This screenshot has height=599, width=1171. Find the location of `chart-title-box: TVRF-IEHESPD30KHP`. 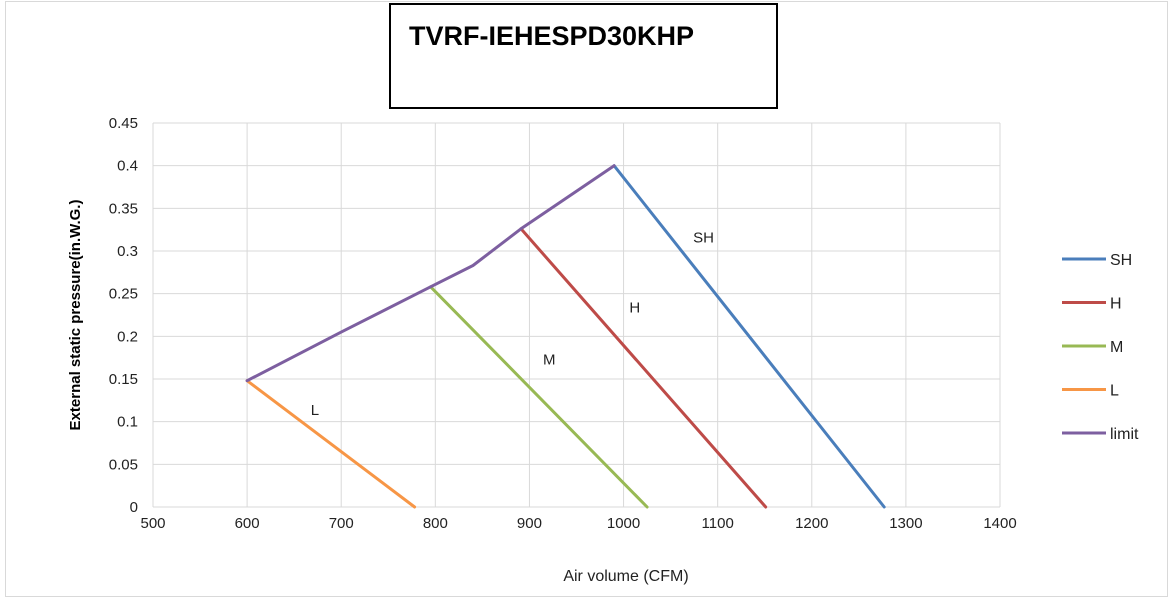

chart-title-box: TVRF-IEHESPD30KHP is located at coordinates (583, 56).